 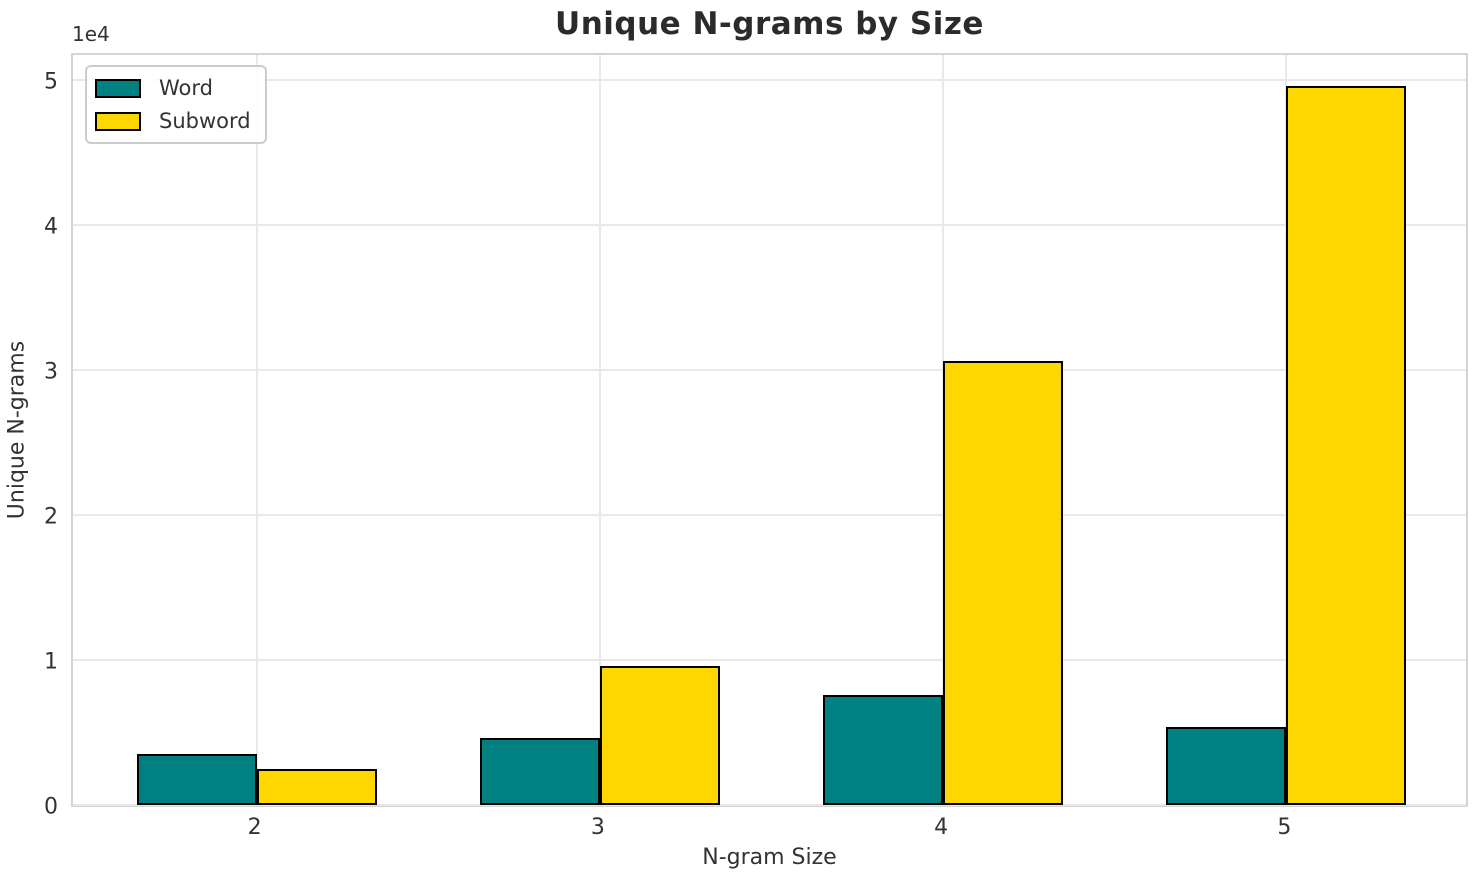 What do you see at coordinates (176, 104) in the screenshot?
I see `legend: Word Subword` at bounding box center [176, 104].